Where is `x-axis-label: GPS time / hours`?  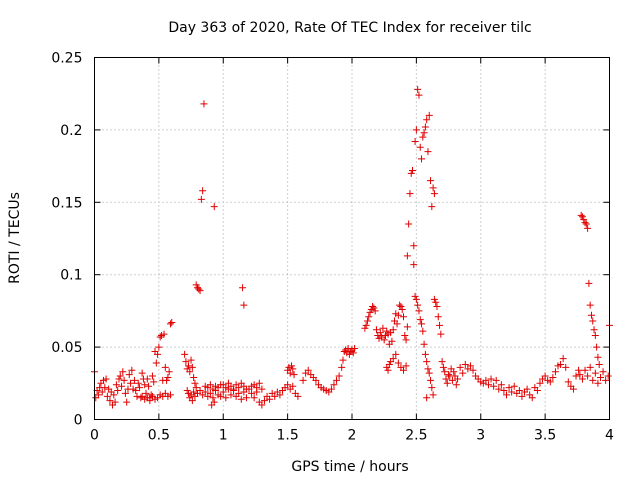 x-axis-label: GPS time / hours is located at coordinates (349, 467).